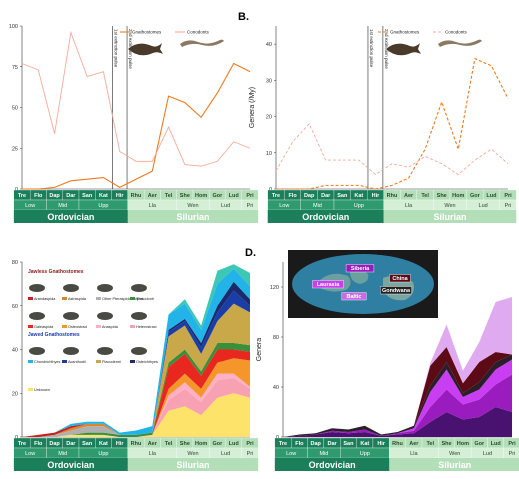 Image resolution: width=519 pixels, height=479 pixels. I want to click on area-acanthodii, so click(136, 363).